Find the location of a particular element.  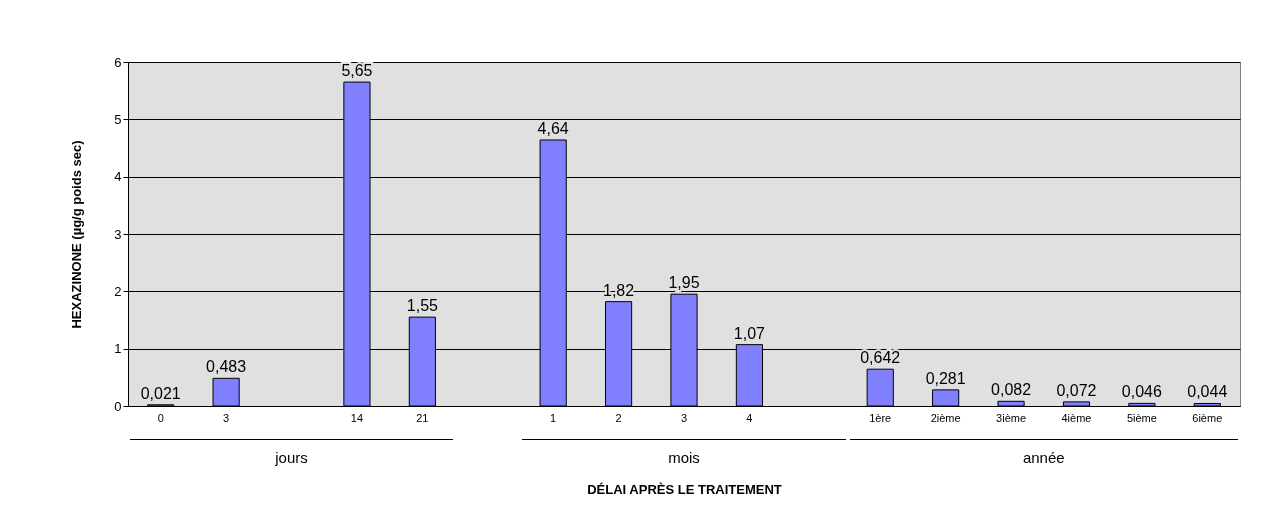

data-label: 0,044 is located at coordinates (1207, 392).